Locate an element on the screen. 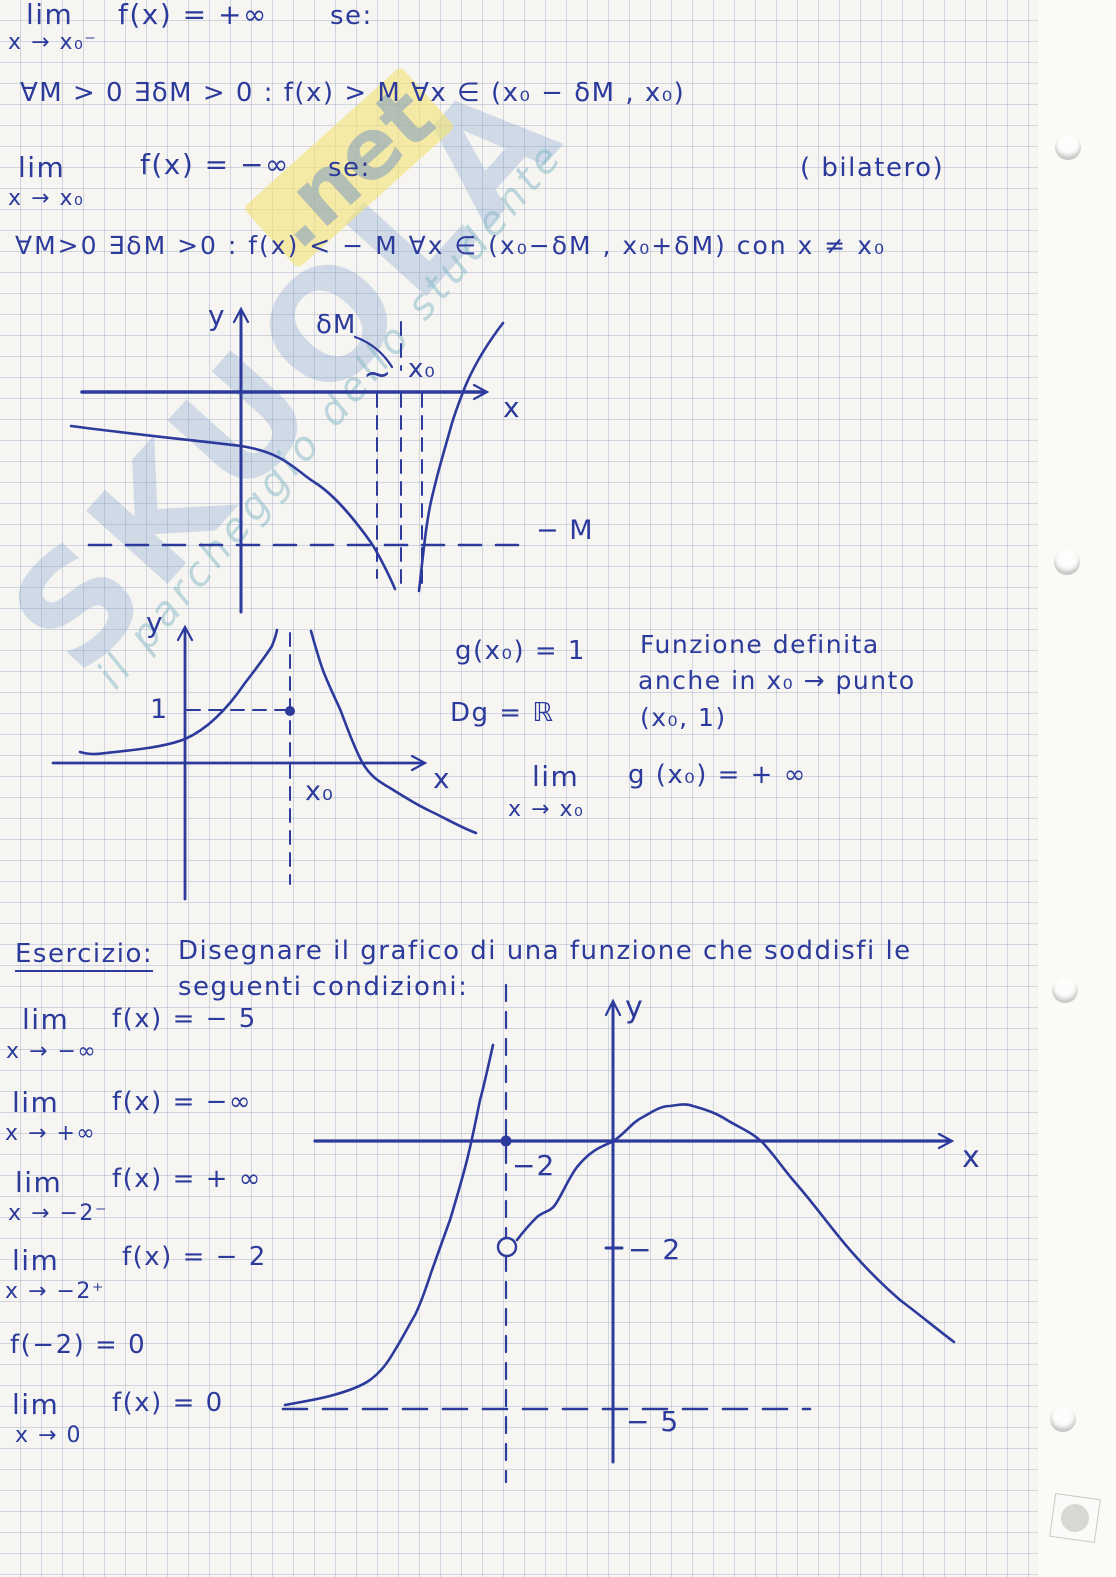 This screenshot has width=1116, height=1577. cond5-body: f(−2) = 0 is located at coordinates (78, 1345).